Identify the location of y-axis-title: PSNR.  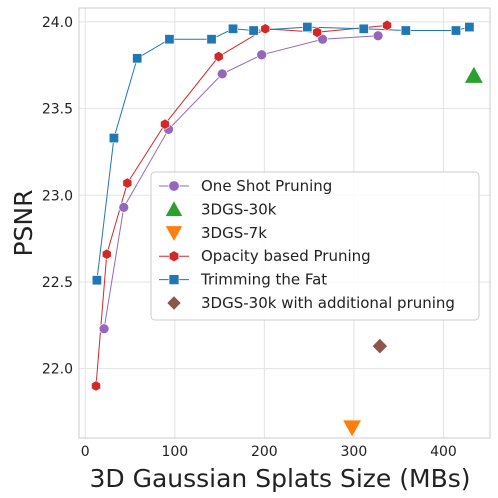
(23, 222).